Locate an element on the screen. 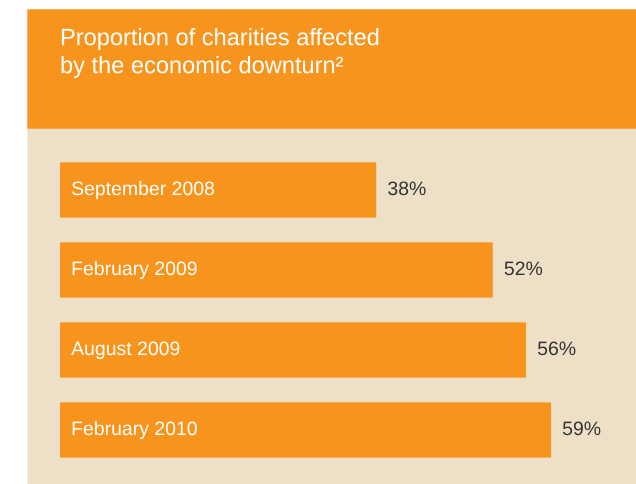  data-label: 52% is located at coordinates (523, 268).